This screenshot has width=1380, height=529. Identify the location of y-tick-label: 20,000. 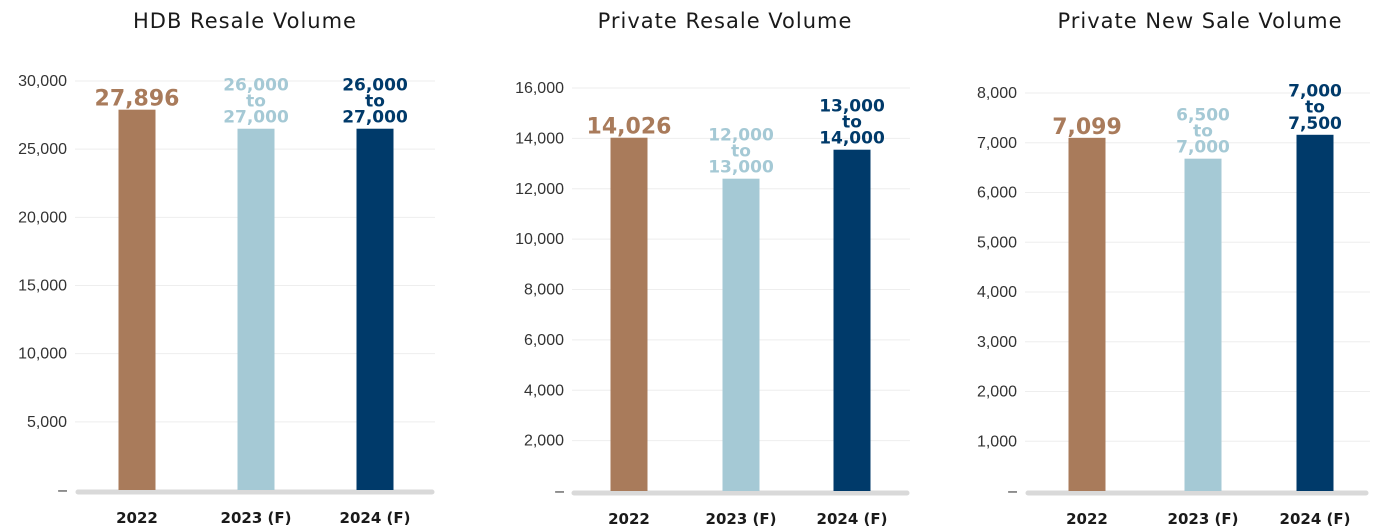
(42, 217).